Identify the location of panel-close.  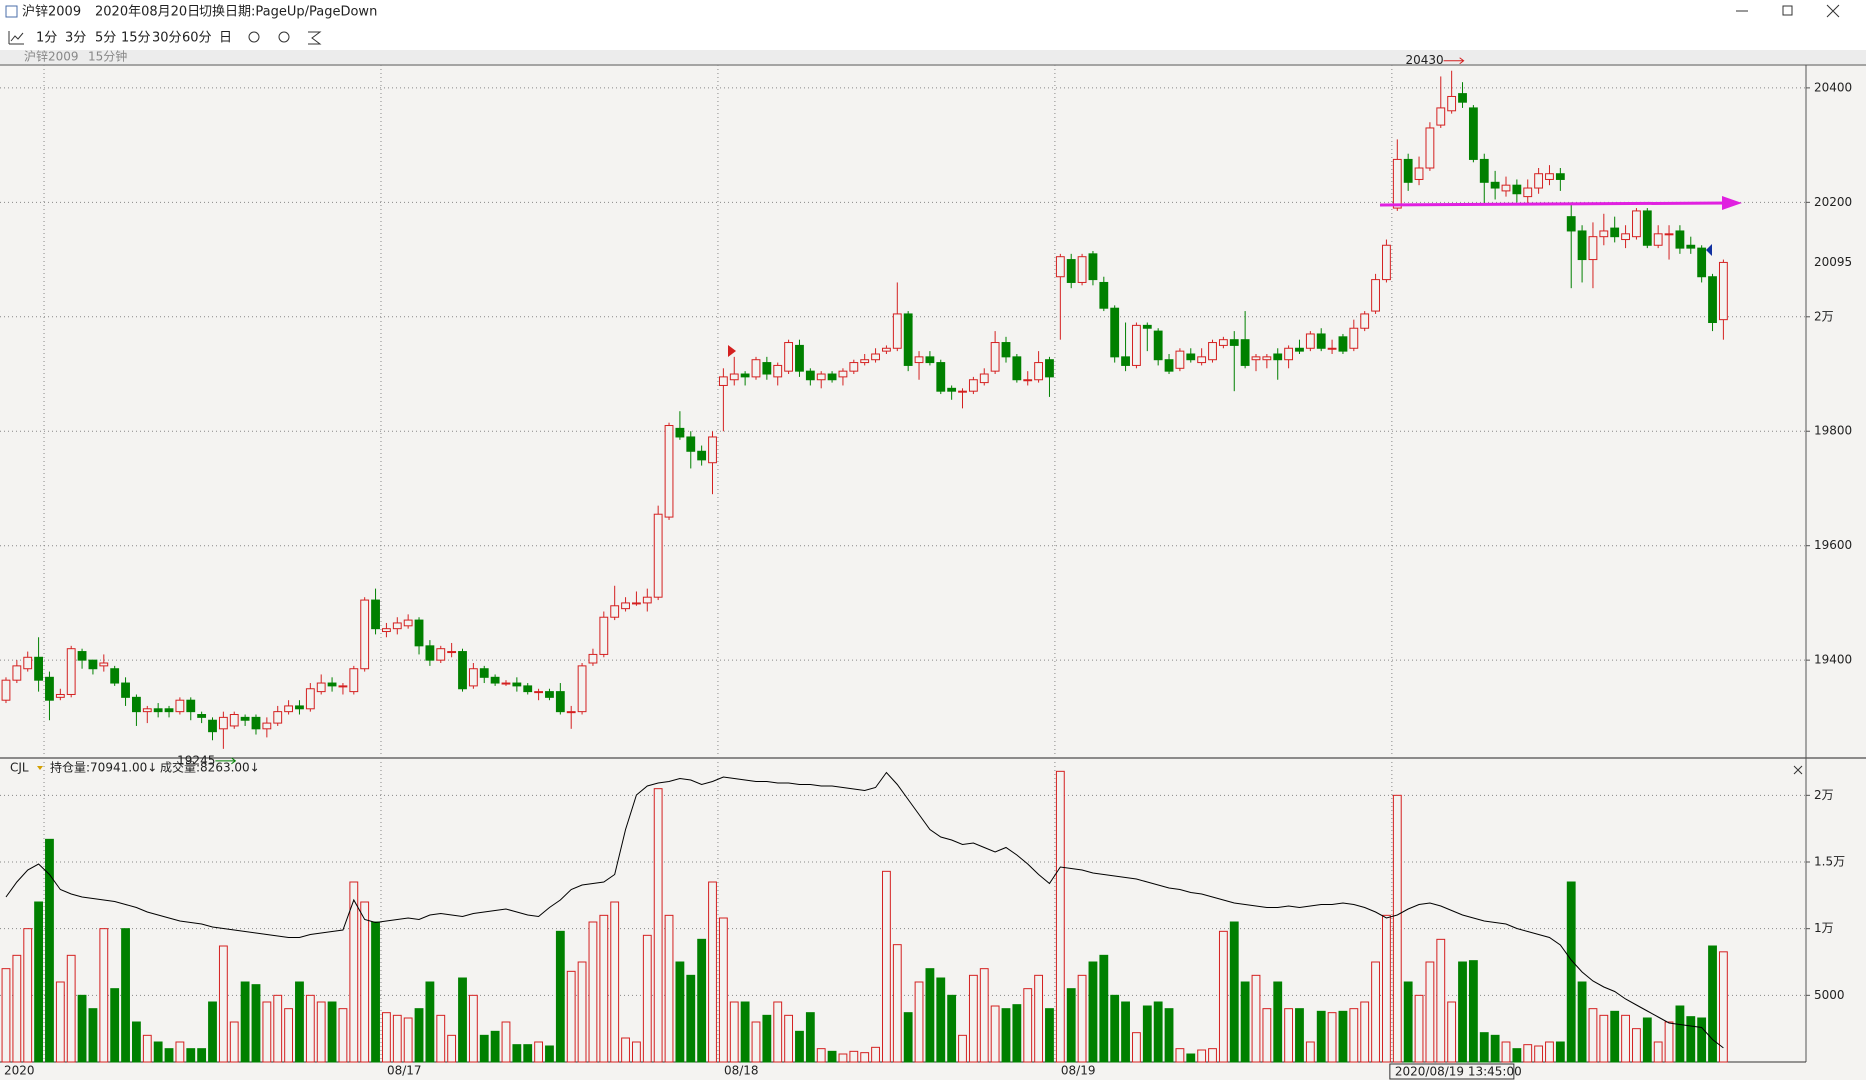
(1798, 770).